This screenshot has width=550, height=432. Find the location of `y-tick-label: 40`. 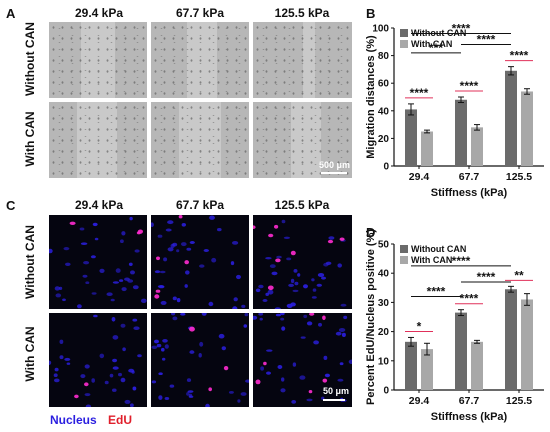

y-tick-label: 40 is located at coordinates (384, 111).